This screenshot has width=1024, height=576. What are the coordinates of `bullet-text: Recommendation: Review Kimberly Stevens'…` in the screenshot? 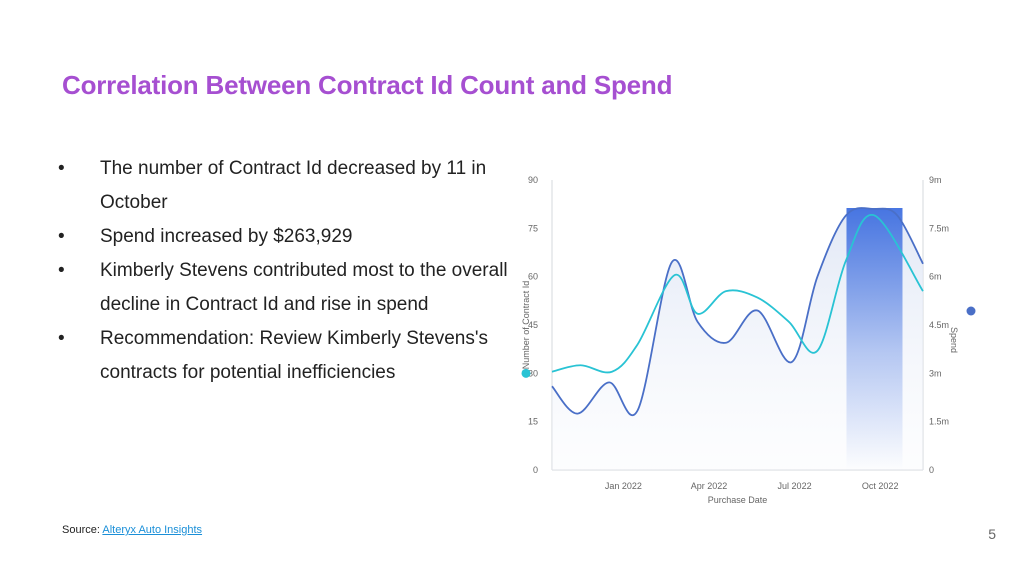 It's located at (294, 355).